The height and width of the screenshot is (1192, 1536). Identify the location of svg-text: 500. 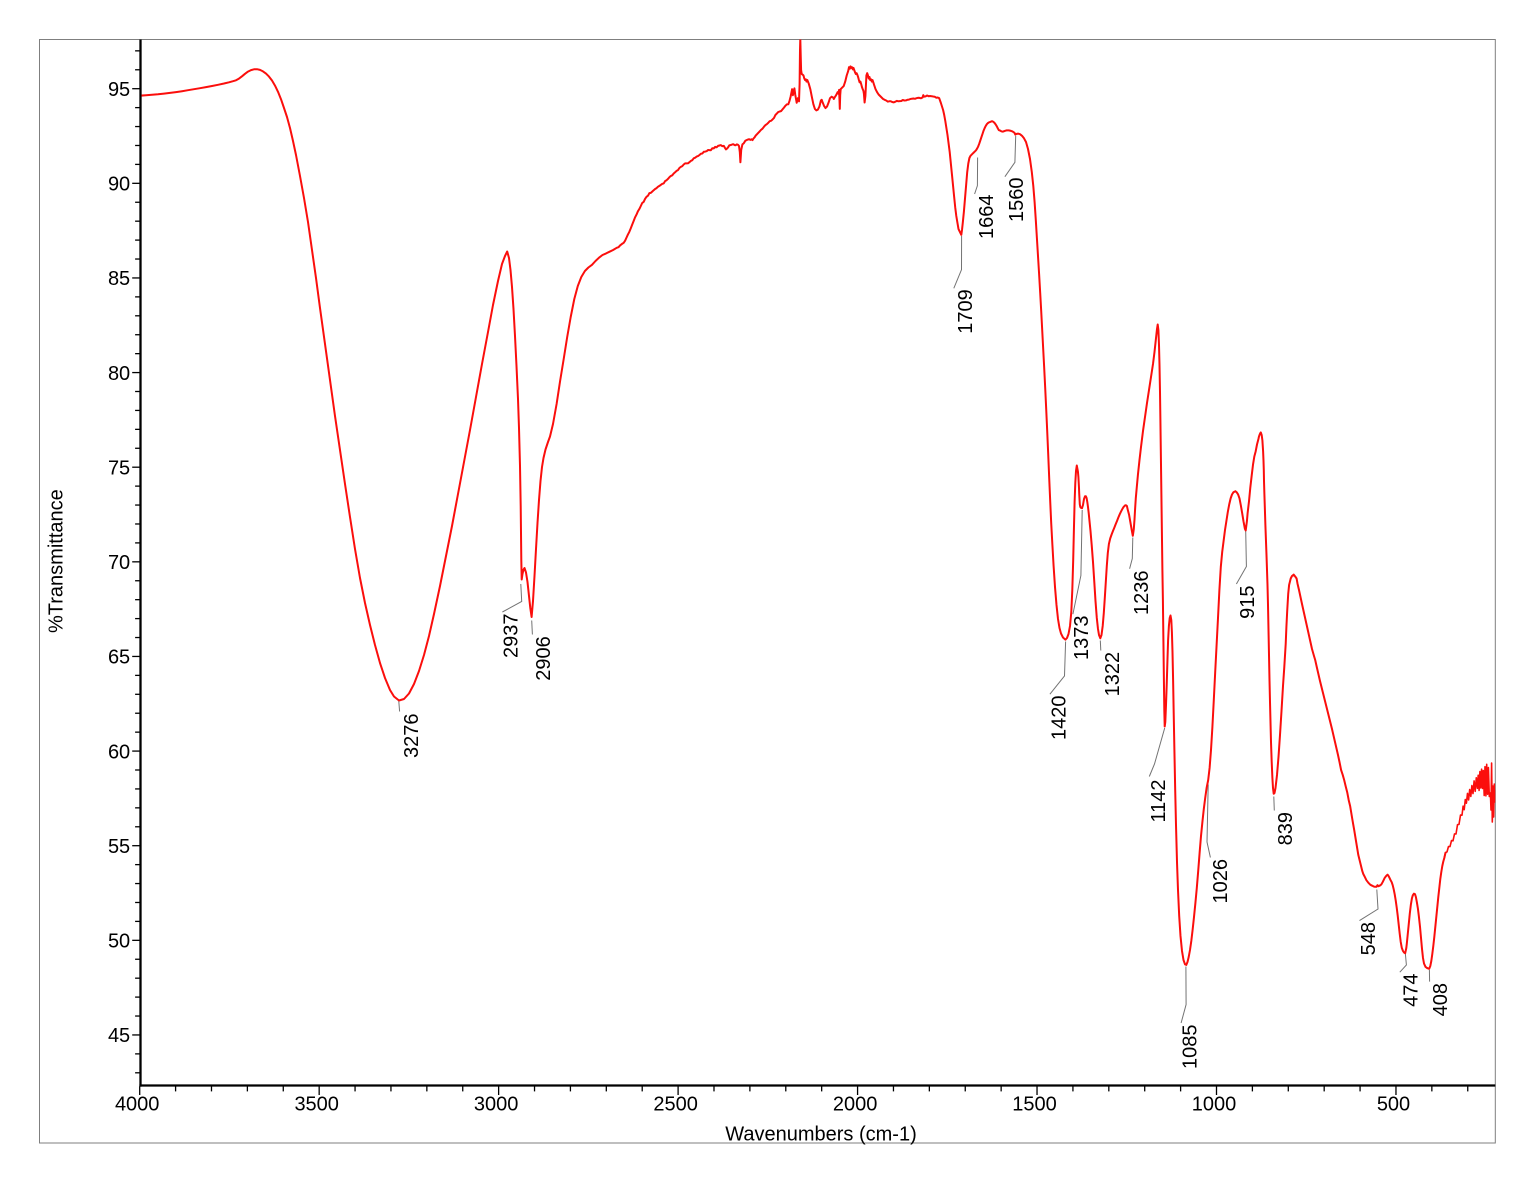
(1393, 1105).